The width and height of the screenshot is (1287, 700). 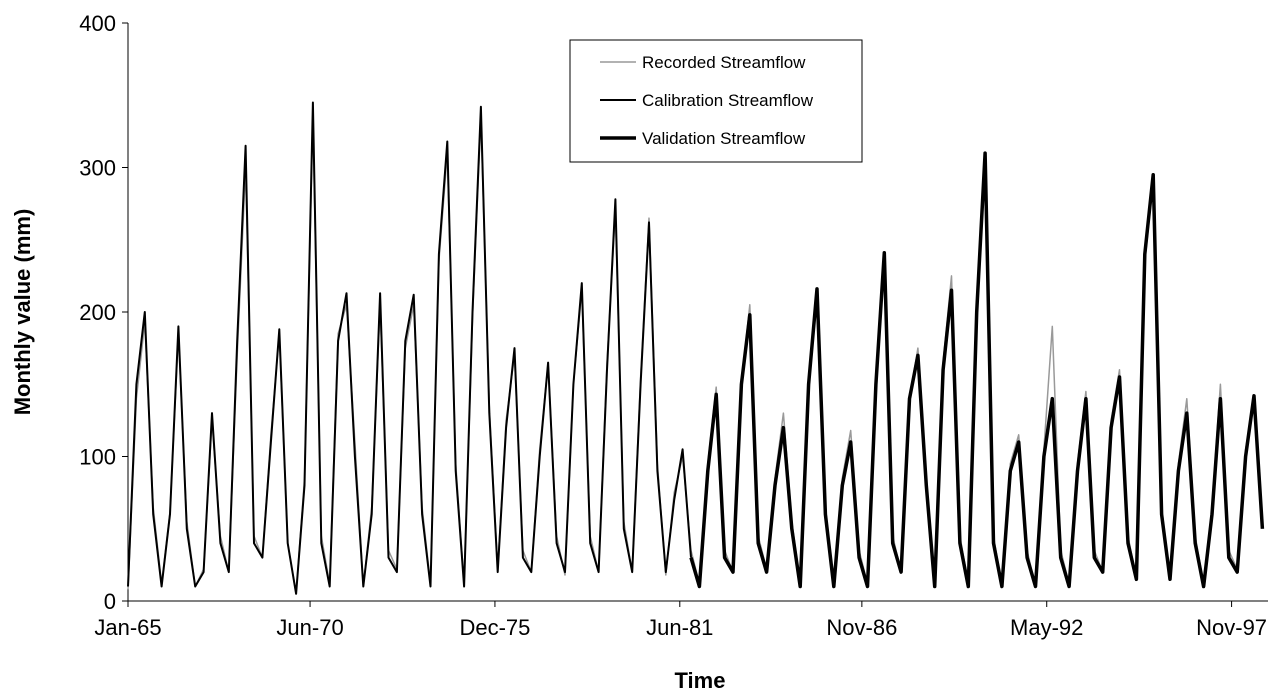 What do you see at coordinates (724, 62) in the screenshot?
I see `legend-label: Recorded Streamflow` at bounding box center [724, 62].